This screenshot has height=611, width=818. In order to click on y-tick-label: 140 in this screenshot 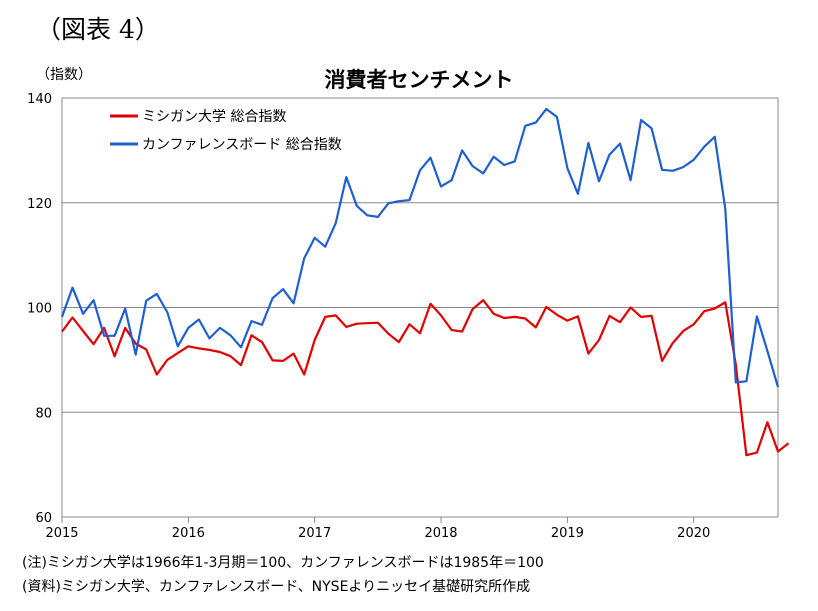, I will do `click(39, 99)`.